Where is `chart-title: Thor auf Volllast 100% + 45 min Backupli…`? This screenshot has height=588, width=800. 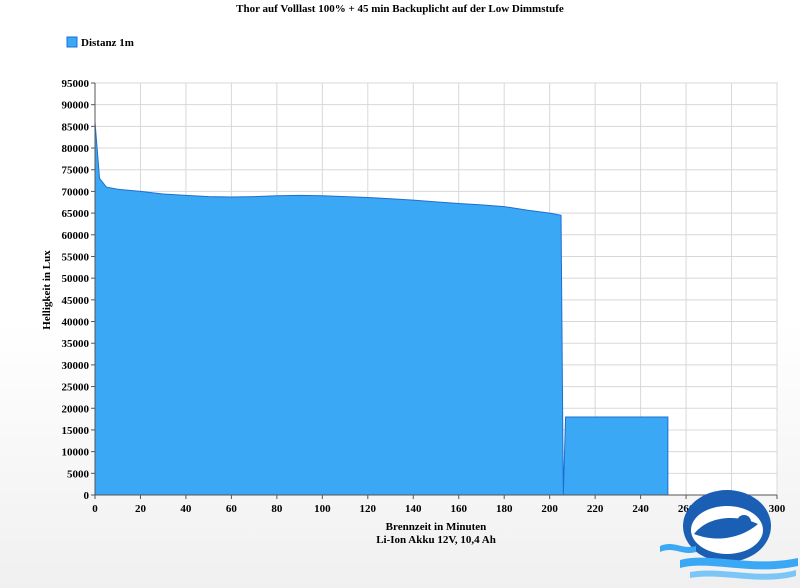
chart-title: Thor auf Volllast 100% + 45 min Backupli… is located at coordinates (400, 9).